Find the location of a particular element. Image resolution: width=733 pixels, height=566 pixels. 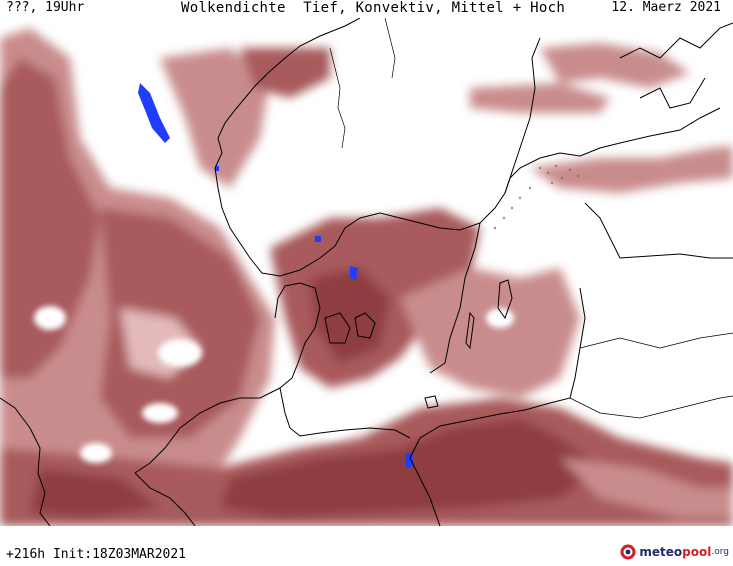

run-info: +216h Init:18Z03MAR2021 is located at coordinates (96, 554).